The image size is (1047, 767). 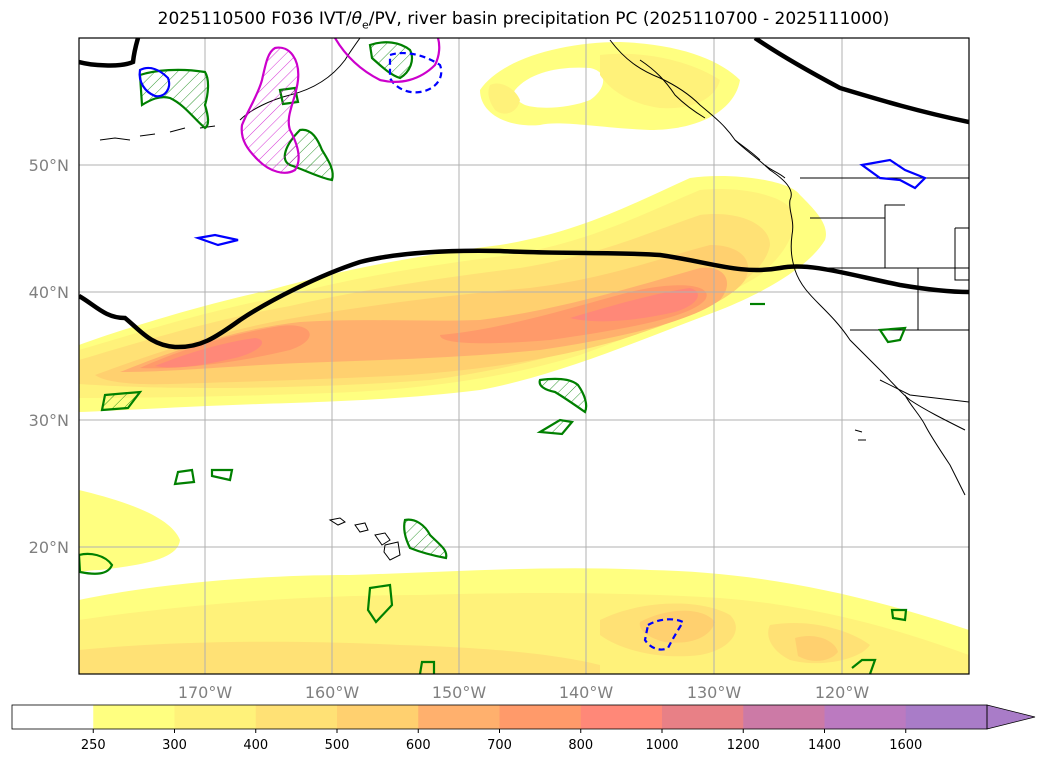 What do you see at coordinates (332, 692) in the screenshot?
I see `lon-label-160w: 160°W` at bounding box center [332, 692].